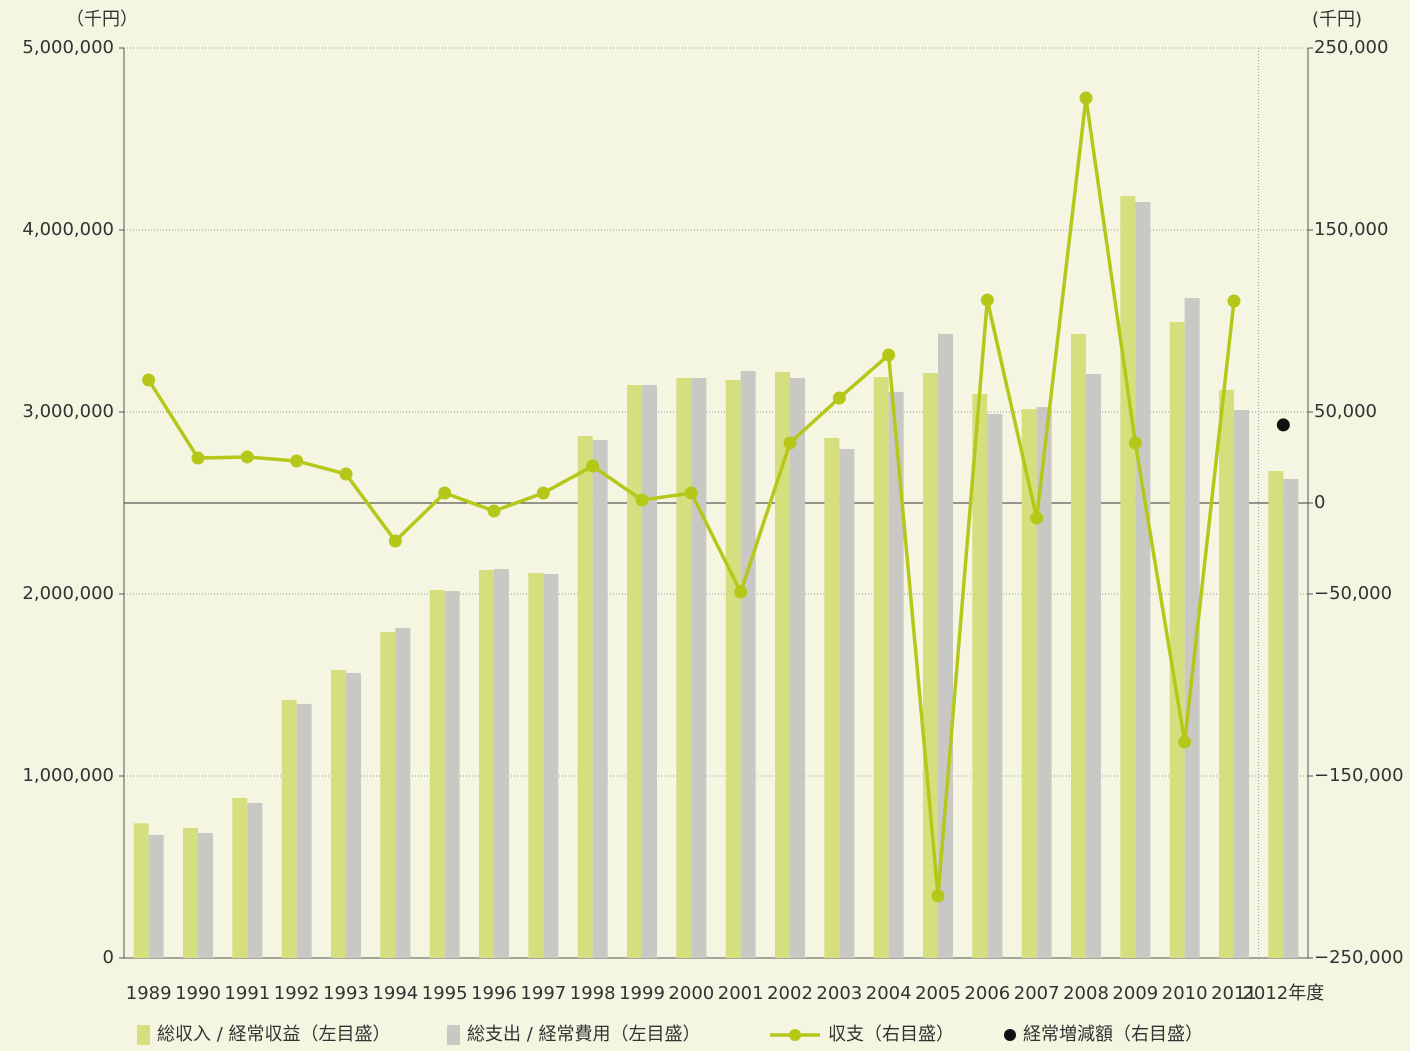  What do you see at coordinates (891, 1034) in the screenshot?
I see `legend-label: 収支（右目盛）` at bounding box center [891, 1034].